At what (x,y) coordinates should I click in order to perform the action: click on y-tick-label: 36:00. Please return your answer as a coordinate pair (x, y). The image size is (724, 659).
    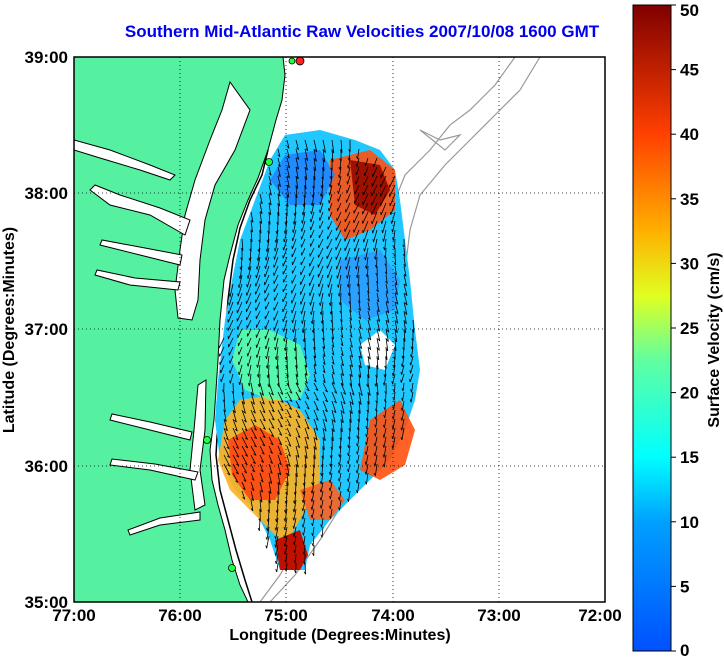
    Looking at the image, I should click on (46, 466).